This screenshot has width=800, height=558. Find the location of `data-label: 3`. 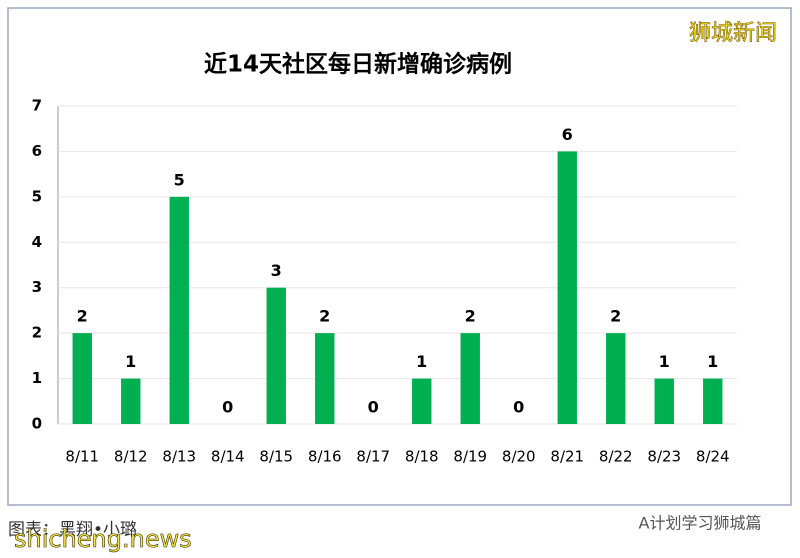

data-label: 3 is located at coordinates (276, 270).